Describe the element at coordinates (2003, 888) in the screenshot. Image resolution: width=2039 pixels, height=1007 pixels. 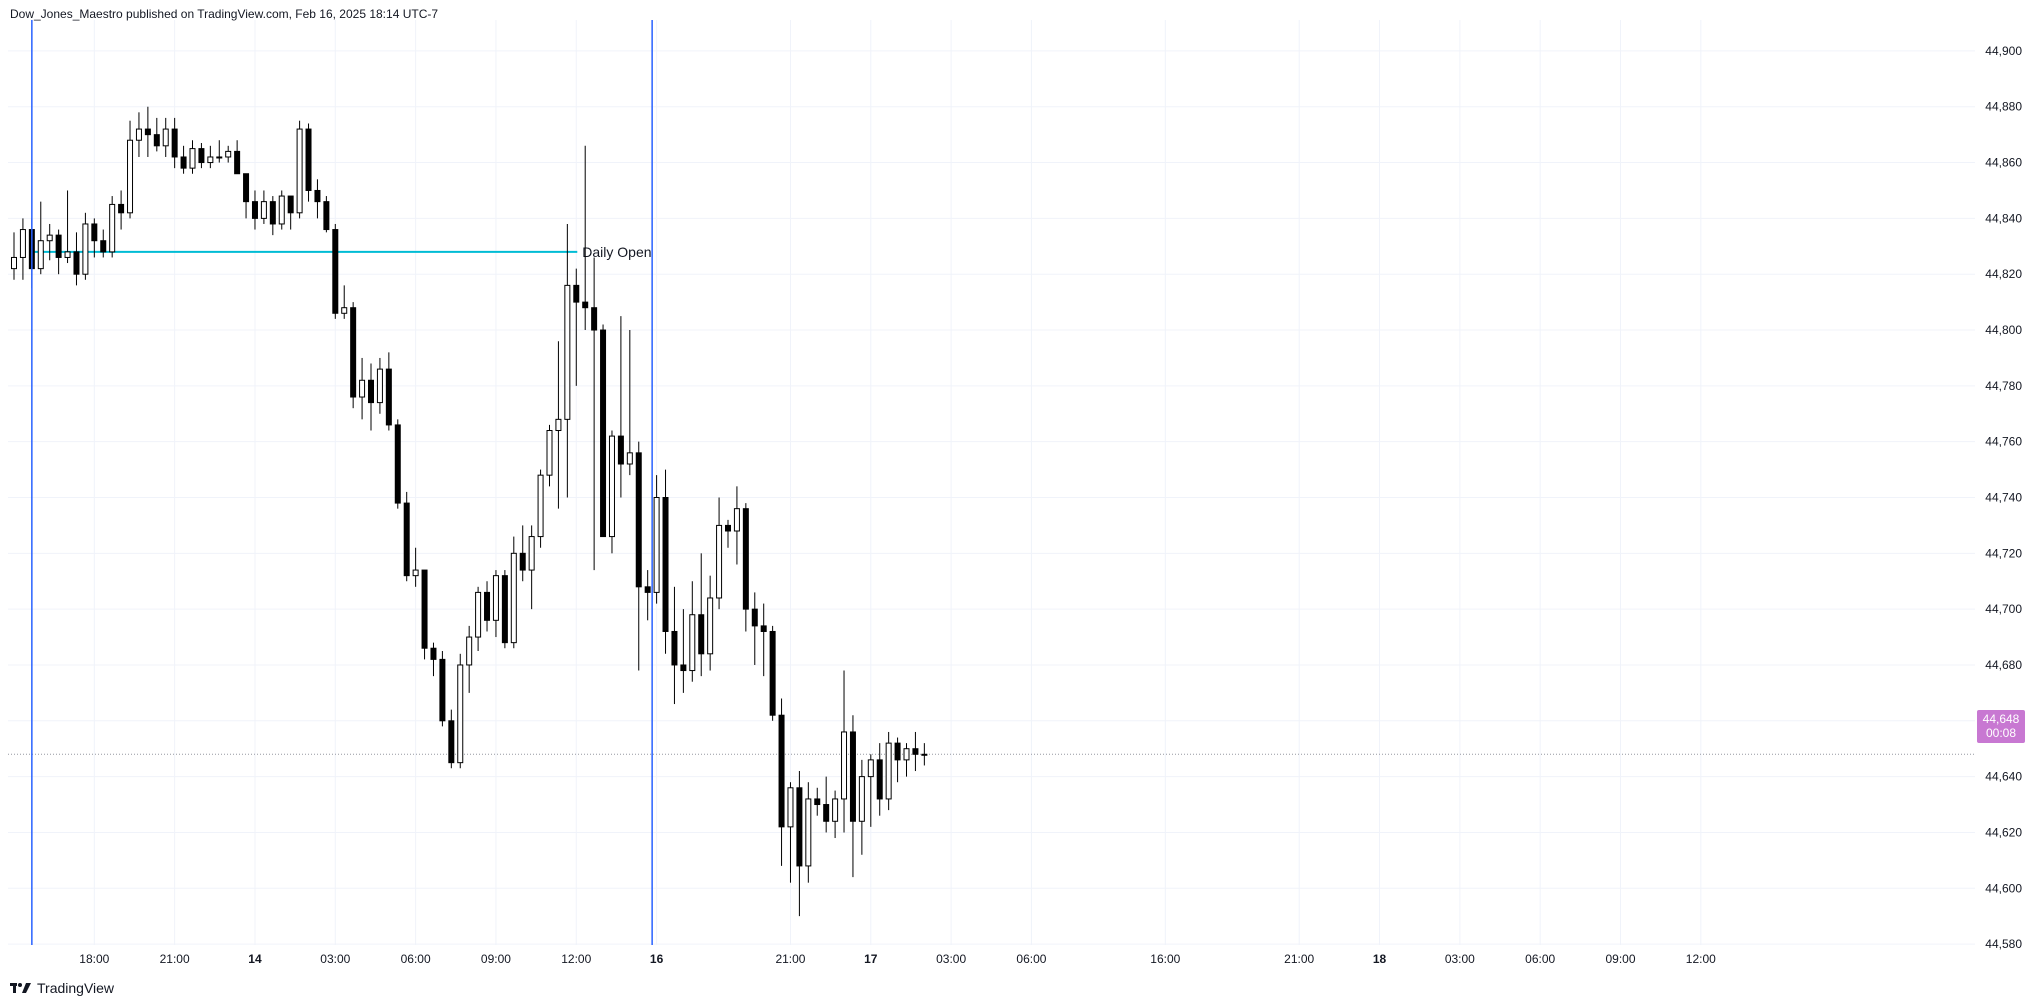
I see `y-axis-tick-label: 44,600` at that location.